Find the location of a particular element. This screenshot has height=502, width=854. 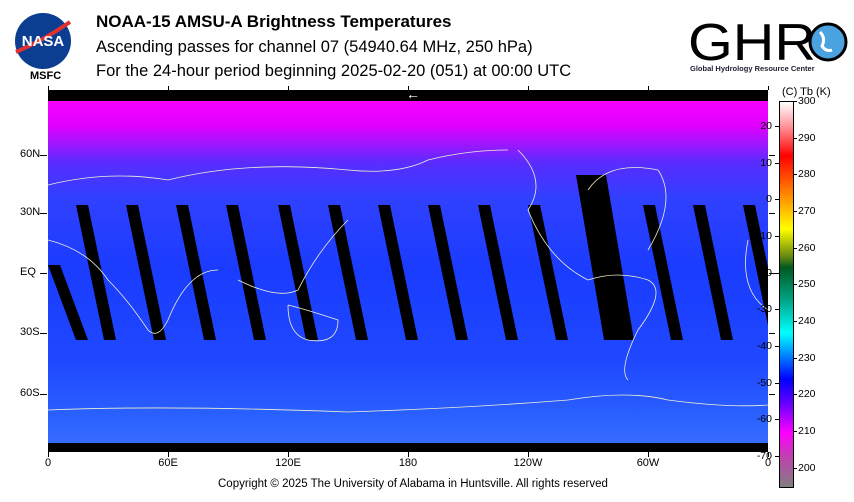

celsius-label: -30 is located at coordinates (764, 309).